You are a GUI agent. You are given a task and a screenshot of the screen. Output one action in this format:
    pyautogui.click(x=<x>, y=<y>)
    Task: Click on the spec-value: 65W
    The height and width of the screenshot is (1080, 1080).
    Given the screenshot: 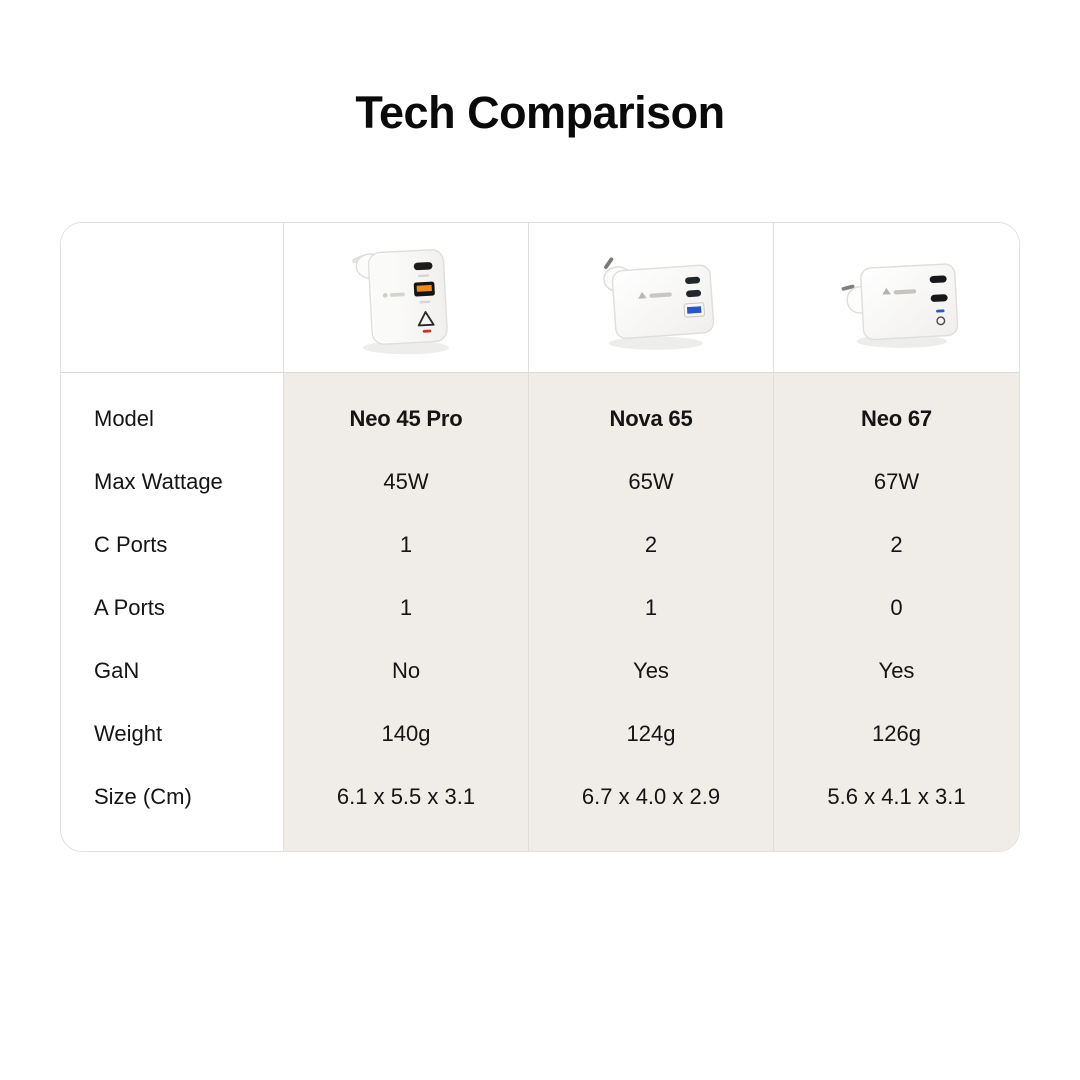 What is the action you would take?
    pyautogui.click(x=651, y=481)
    